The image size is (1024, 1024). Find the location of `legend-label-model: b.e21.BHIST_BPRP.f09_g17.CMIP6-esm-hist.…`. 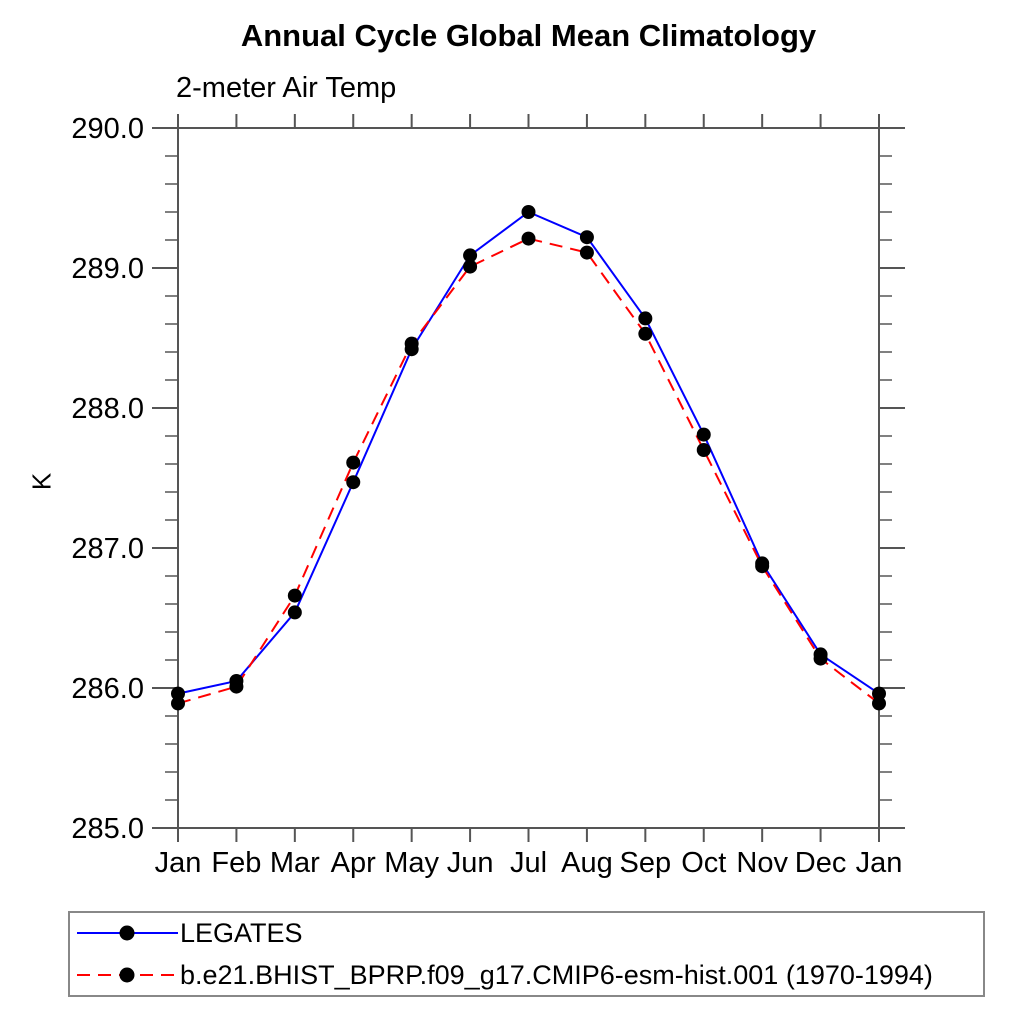

legend-label-model: b.e21.BHIST_BPRP.f09_g17.CMIP6-esm-hist.… is located at coordinates (556, 974).